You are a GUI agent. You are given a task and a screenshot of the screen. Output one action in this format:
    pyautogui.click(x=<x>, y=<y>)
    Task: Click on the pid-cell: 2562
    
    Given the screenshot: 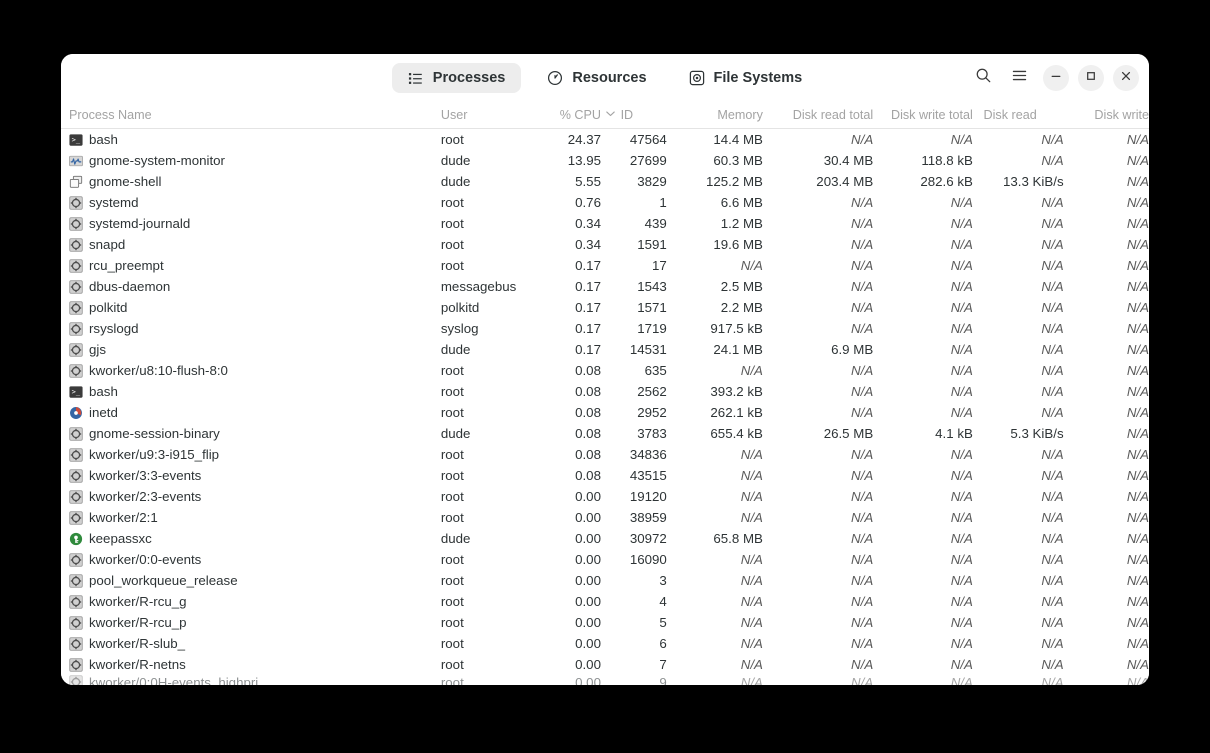 What is the action you would take?
    pyautogui.click(x=652, y=391)
    